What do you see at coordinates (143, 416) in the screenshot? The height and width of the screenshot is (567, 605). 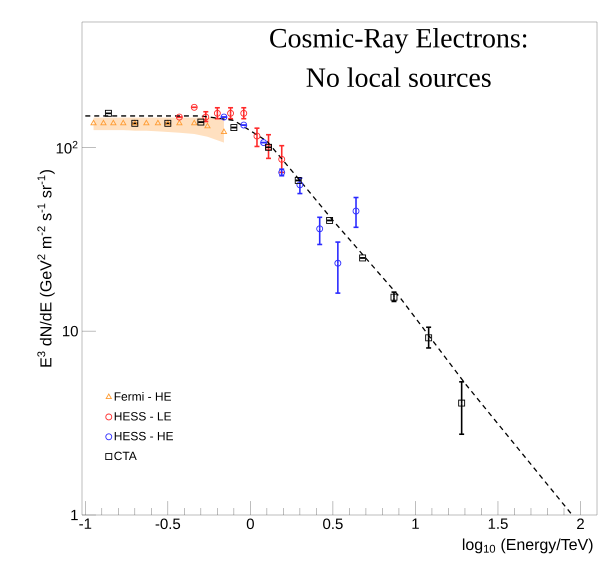 I see `legend-label: HESS - LE` at bounding box center [143, 416].